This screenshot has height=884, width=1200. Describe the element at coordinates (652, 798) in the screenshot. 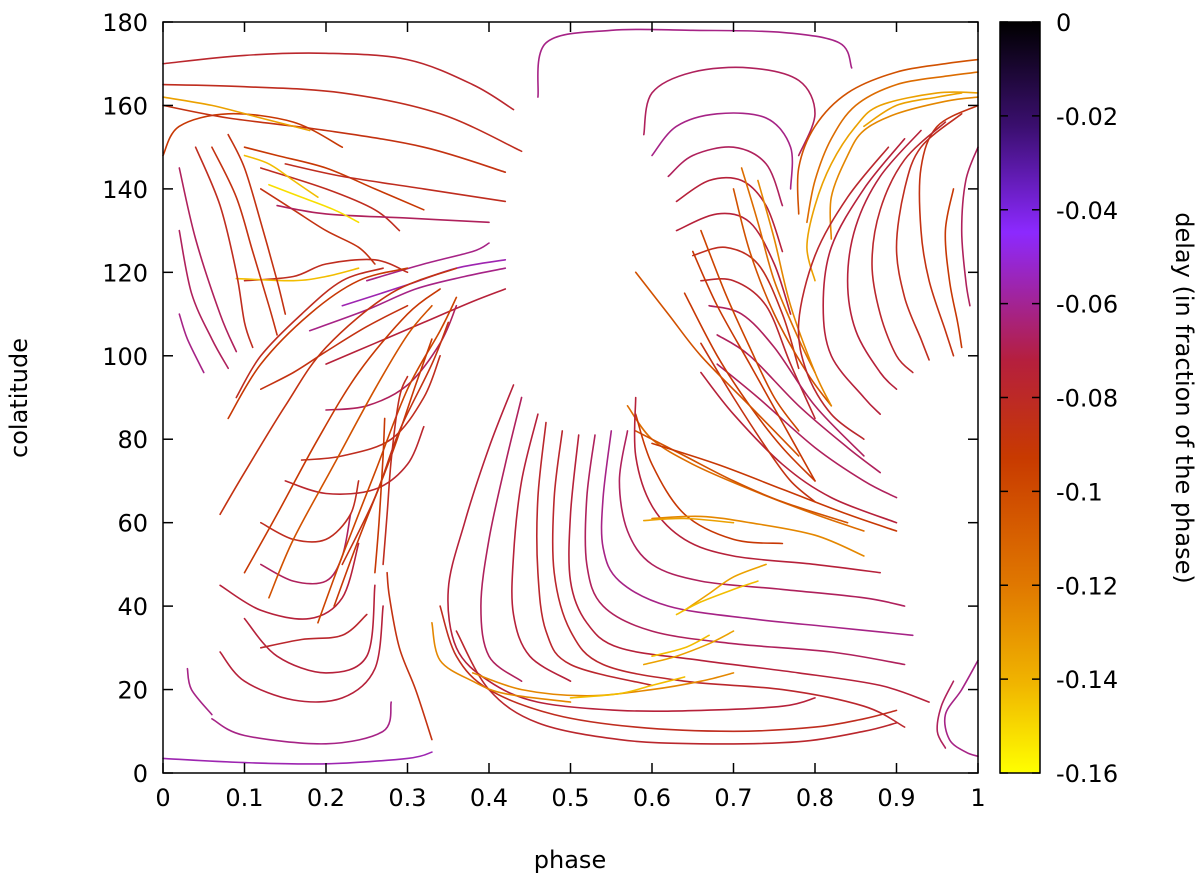

I see `x-tick-label: 0.6` at that location.